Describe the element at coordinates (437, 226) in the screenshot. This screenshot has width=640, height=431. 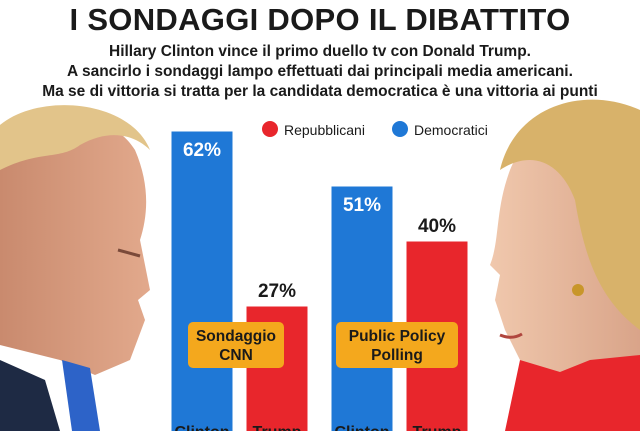
I see `value-label-trump-ppp: 40%` at that location.